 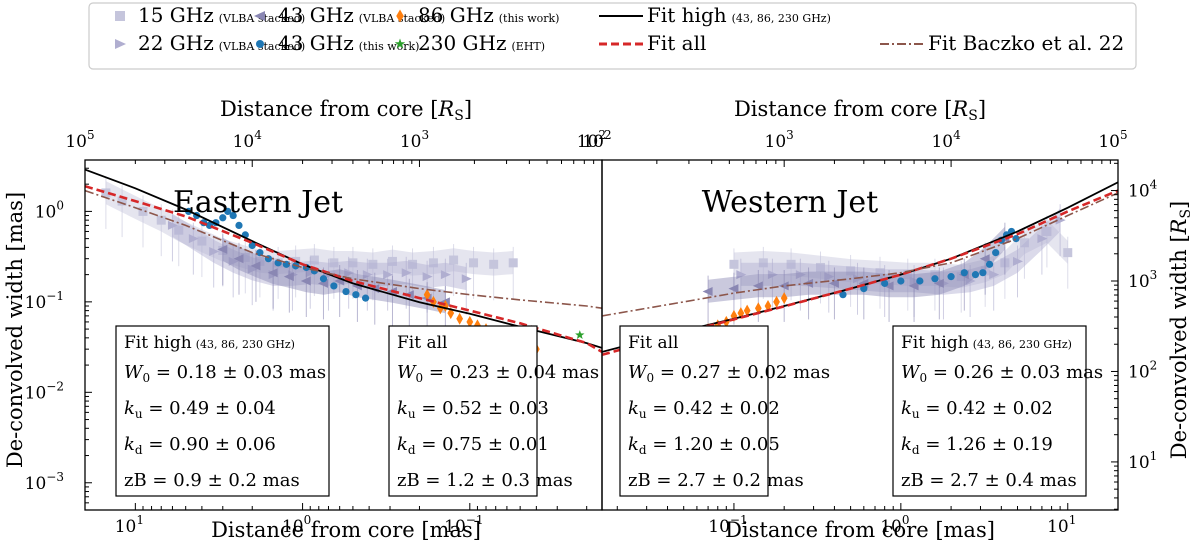 What do you see at coordinates (348, 43) in the screenshot?
I see `legend-label: 43 GHz (this work)` at bounding box center [348, 43].